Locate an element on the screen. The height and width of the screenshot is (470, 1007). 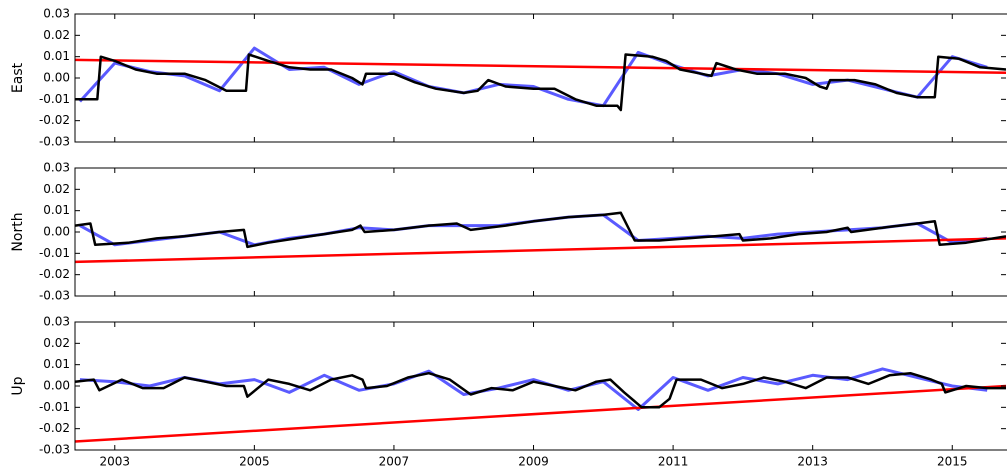
x-tick-label: 2007 is located at coordinates (394, 462).